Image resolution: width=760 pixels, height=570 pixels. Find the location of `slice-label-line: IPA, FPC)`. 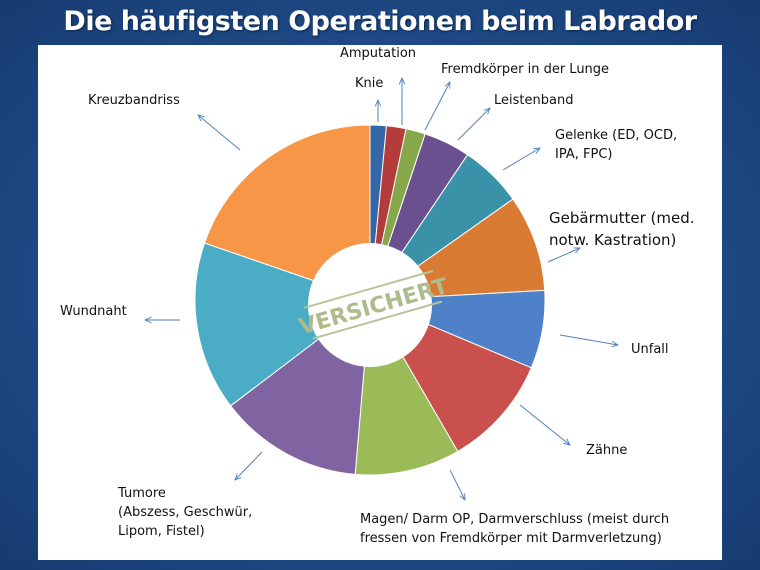

slice-label-line: IPA, FPC) is located at coordinates (584, 154).